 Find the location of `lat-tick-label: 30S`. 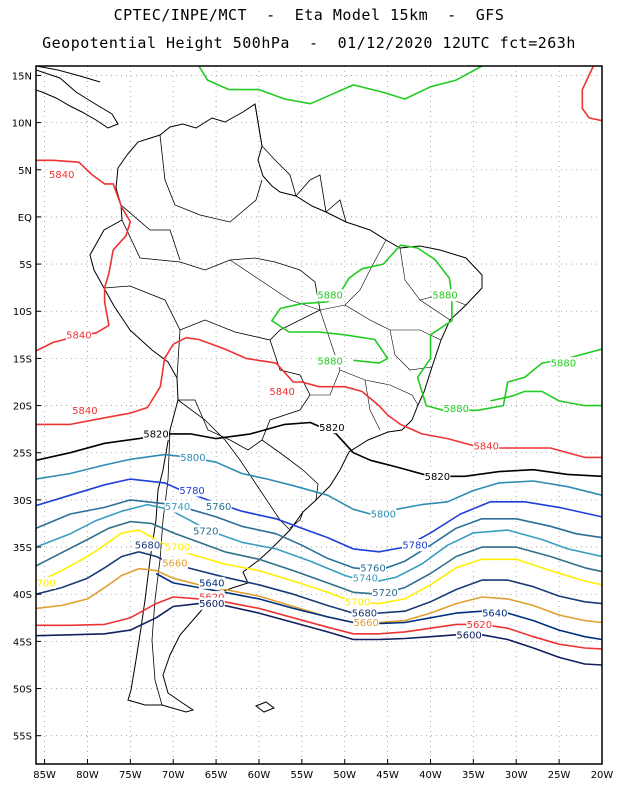

lat-tick-label: 30S is located at coordinates (22, 501).